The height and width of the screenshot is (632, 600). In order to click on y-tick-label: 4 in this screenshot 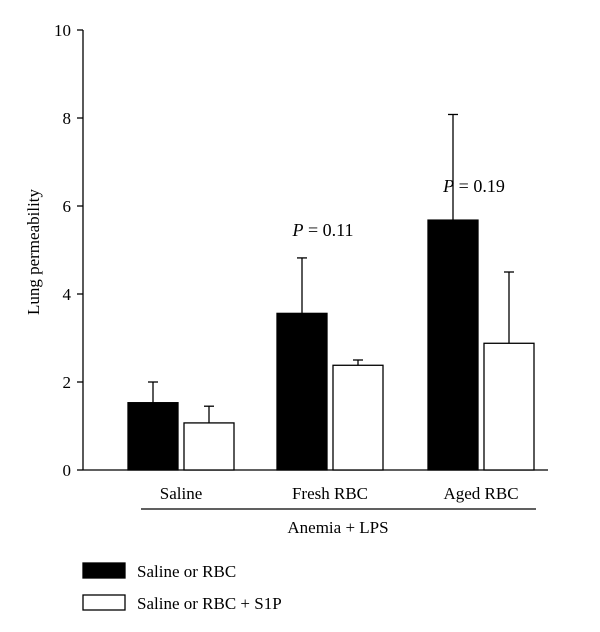, I will do `click(67, 294)`.